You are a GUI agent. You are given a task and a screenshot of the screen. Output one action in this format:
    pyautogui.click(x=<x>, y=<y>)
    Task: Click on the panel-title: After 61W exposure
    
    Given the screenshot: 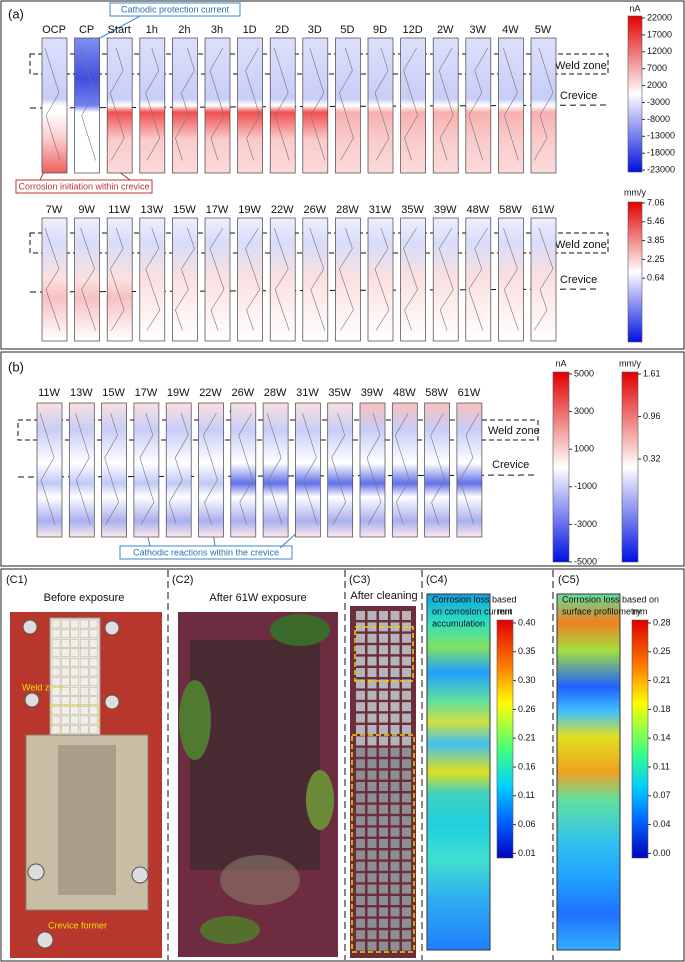 What is the action you would take?
    pyautogui.click(x=257, y=598)
    